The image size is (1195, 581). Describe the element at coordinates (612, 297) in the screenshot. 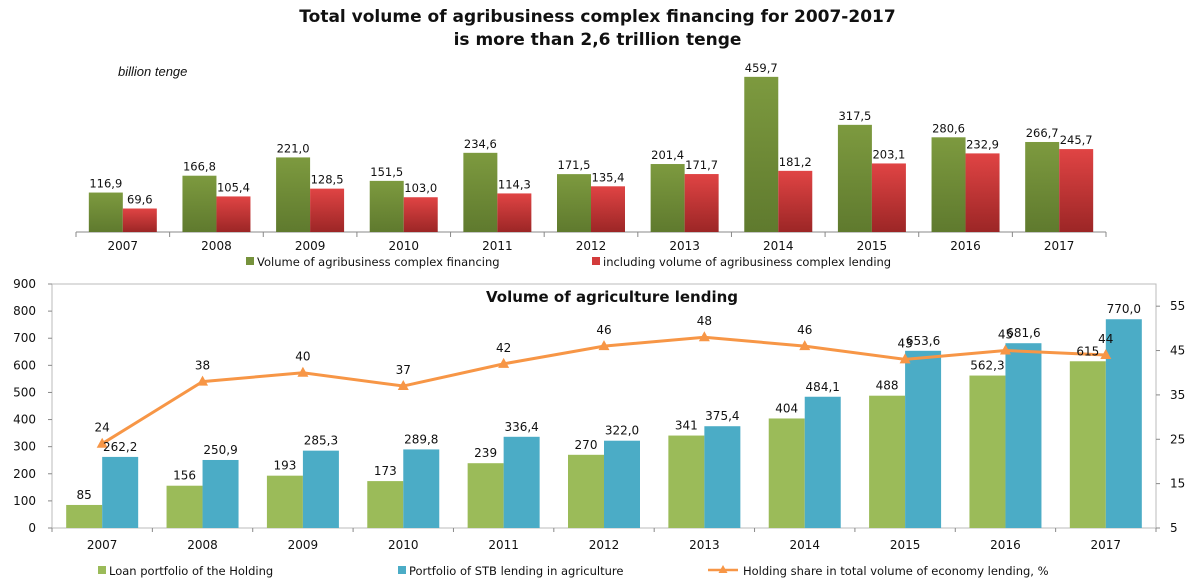

I see `bottom-chart-title: Volume of agriculture lending` at that location.